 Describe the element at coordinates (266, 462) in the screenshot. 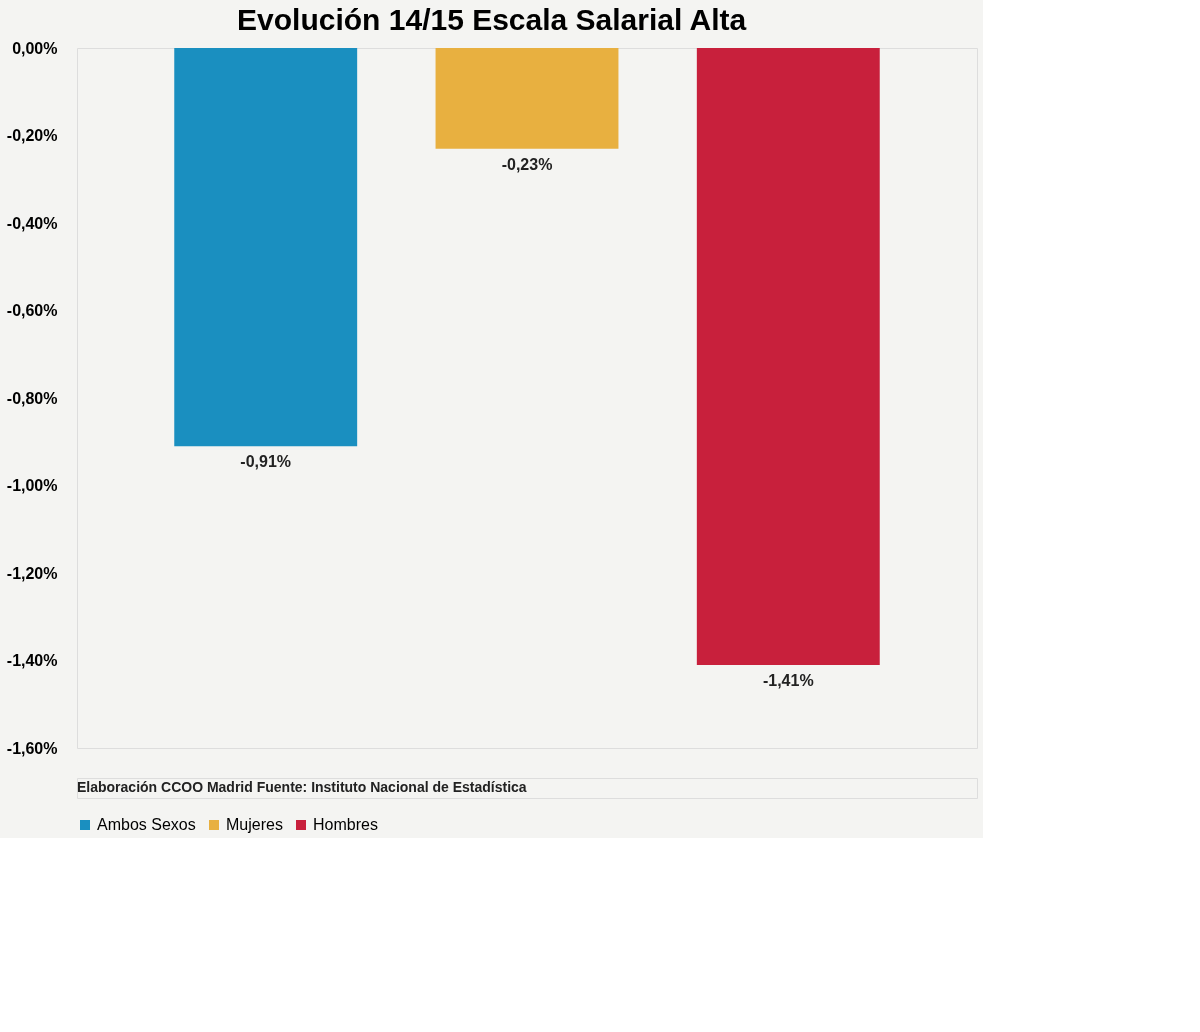

I see `data-label: -0,91%` at that location.